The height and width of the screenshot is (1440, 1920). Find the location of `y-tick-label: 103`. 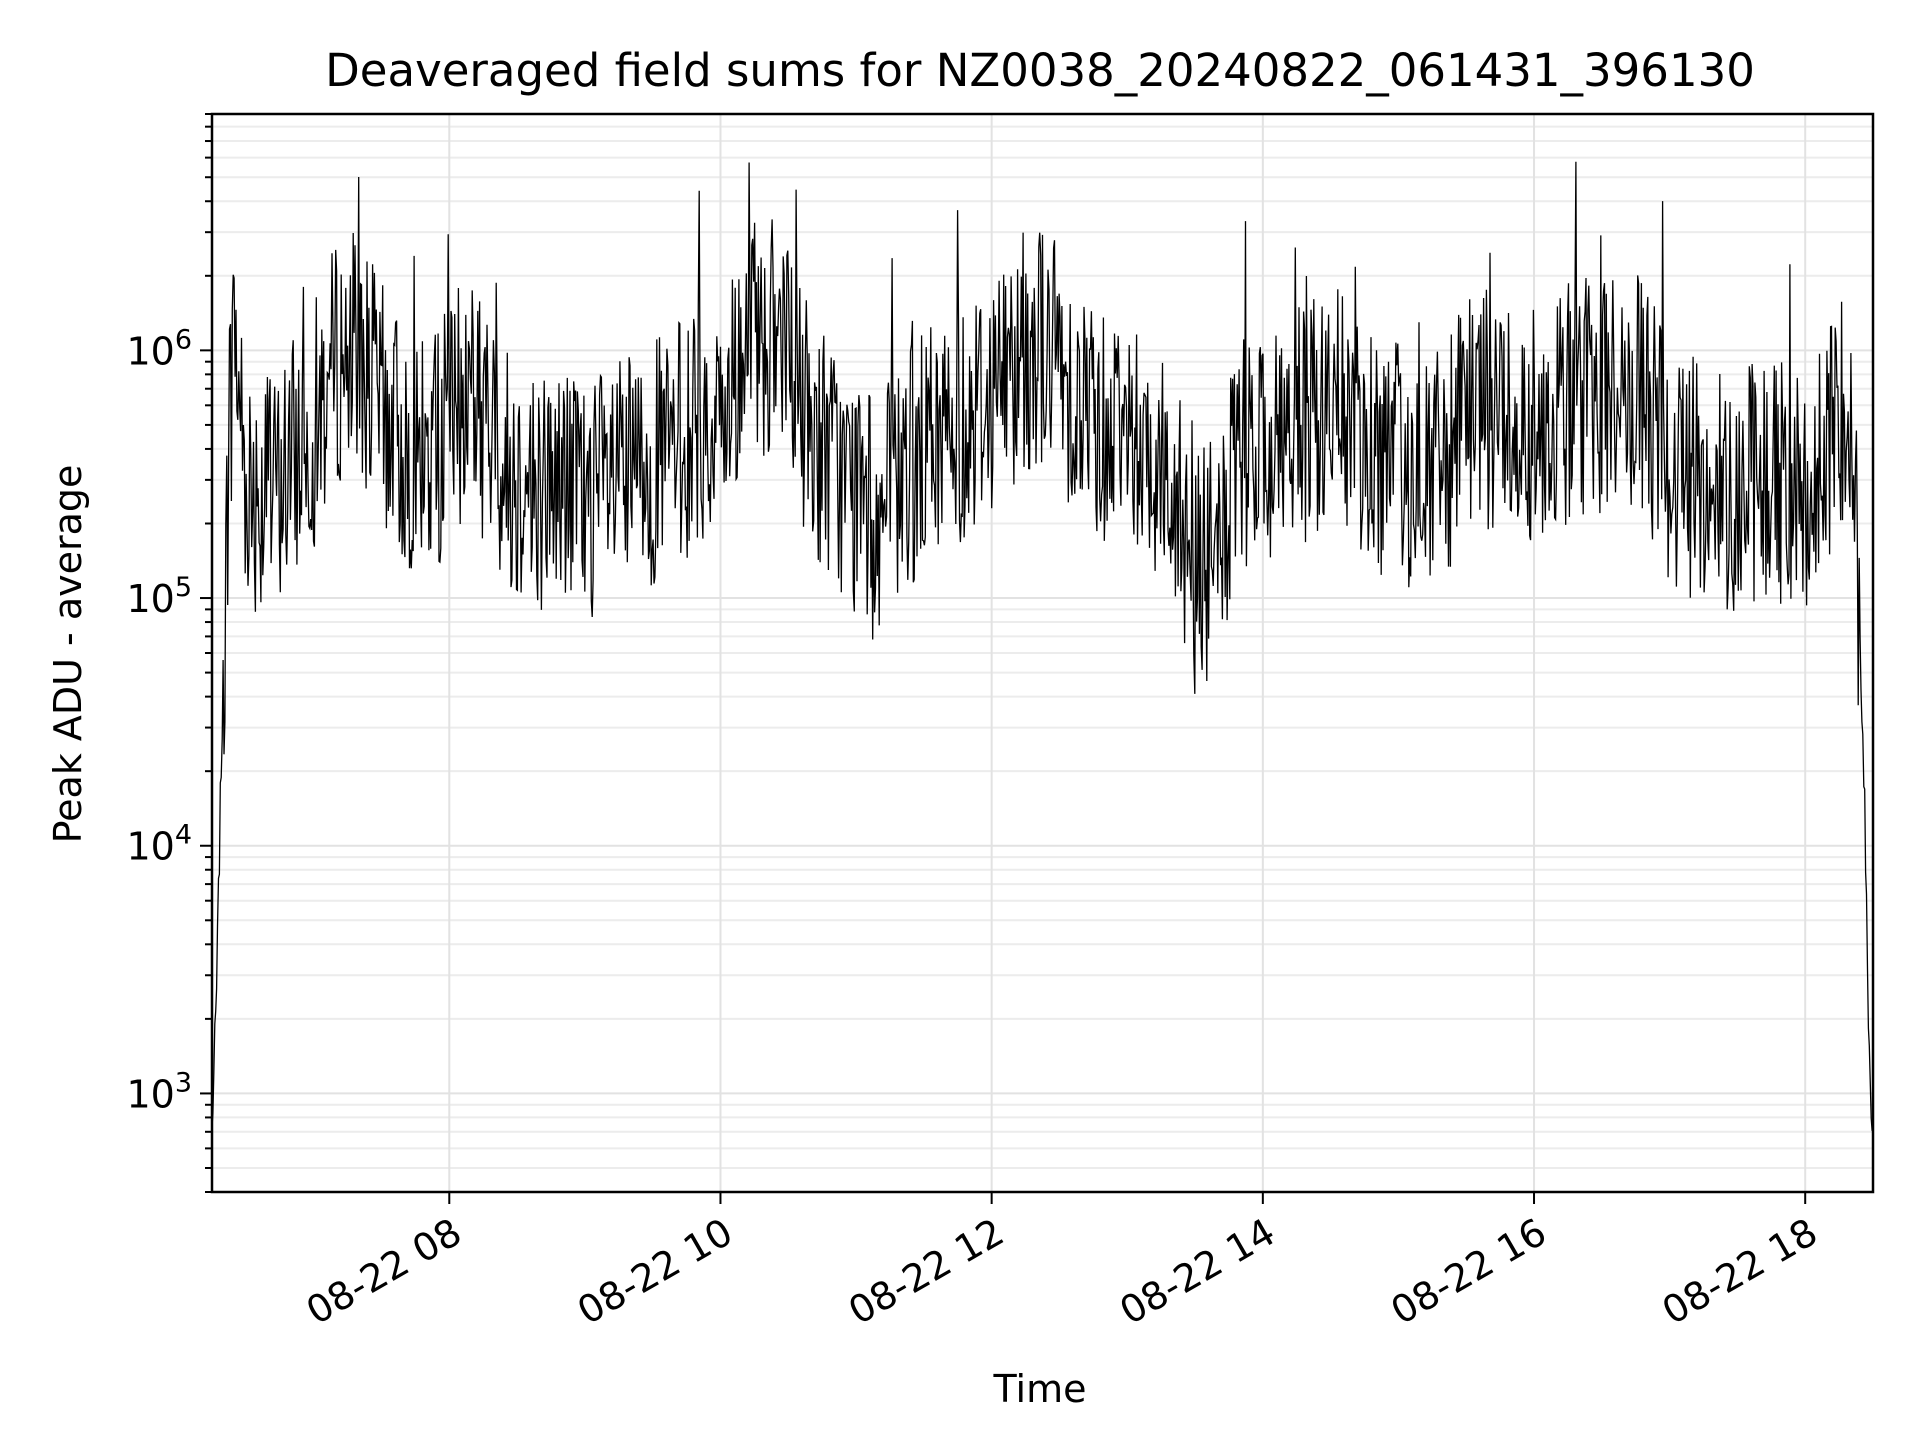

y-tick-label: 103 is located at coordinates (159, 1091).